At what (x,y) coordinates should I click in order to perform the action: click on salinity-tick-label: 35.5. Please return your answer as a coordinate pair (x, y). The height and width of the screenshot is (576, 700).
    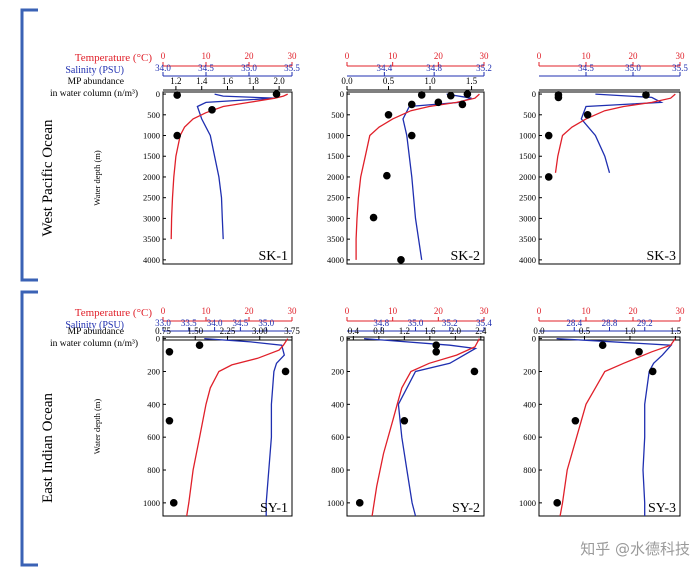
    Looking at the image, I should click on (680, 68).